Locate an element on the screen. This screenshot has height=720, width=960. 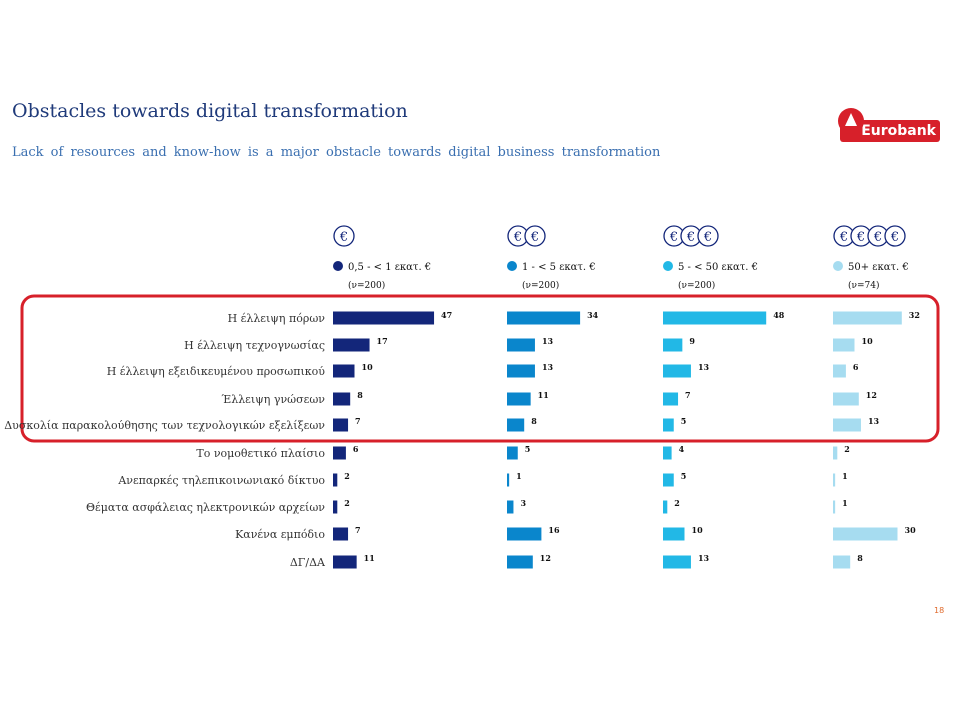
legend-label: 1 - < 5 εκατ. € is located at coordinates (559, 267).